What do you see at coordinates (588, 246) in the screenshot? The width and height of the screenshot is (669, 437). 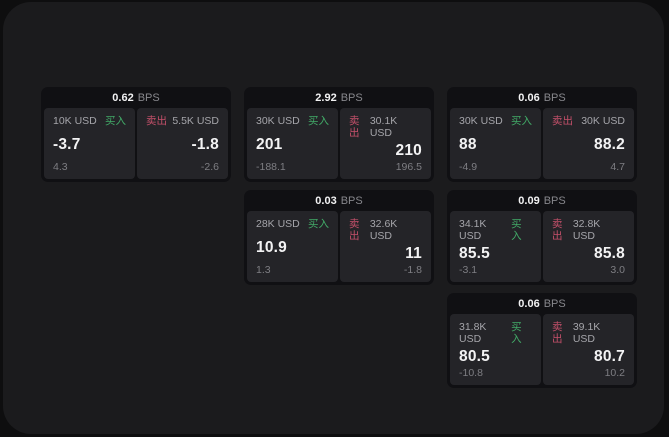 I see `sell-quote-tile: 卖出 32.8K USD 85.8 3.0` at bounding box center [588, 246].